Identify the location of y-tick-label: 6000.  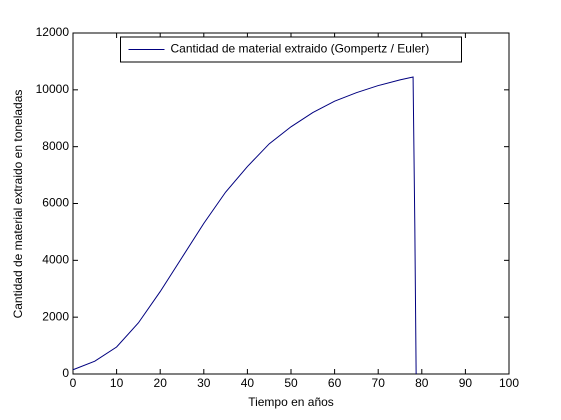
(55, 203).